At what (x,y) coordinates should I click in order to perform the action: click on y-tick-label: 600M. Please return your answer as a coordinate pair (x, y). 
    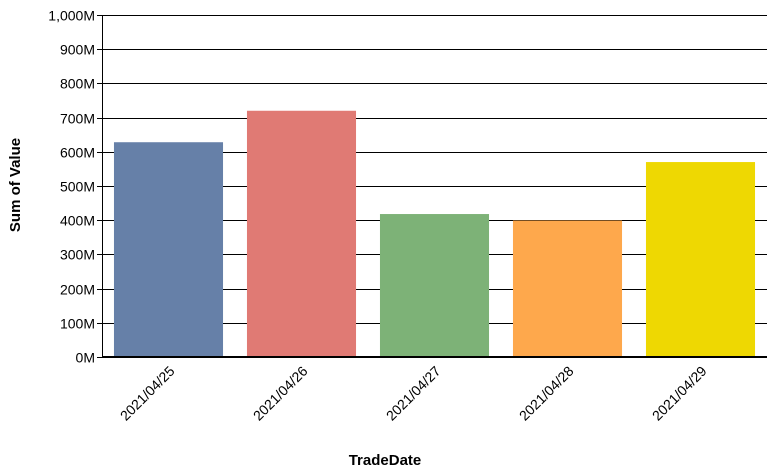
    Looking at the image, I should click on (77, 153).